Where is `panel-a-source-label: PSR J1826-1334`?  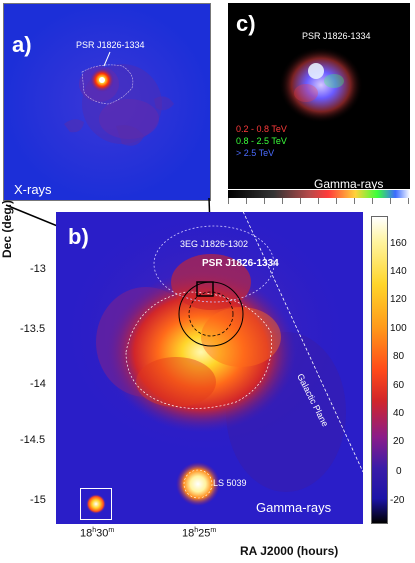
panel-a-source-label: PSR J1826-1334 is located at coordinates (110, 45).